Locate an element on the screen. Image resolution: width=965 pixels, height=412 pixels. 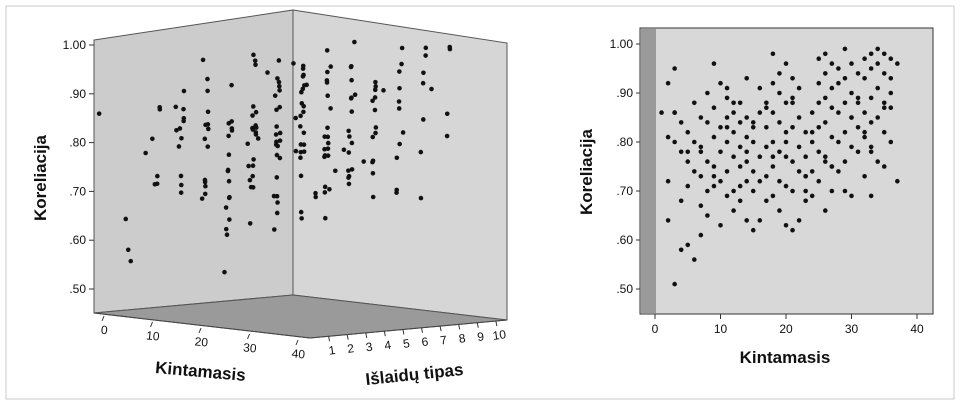
x-tick-label: 20 is located at coordinates (786, 329).